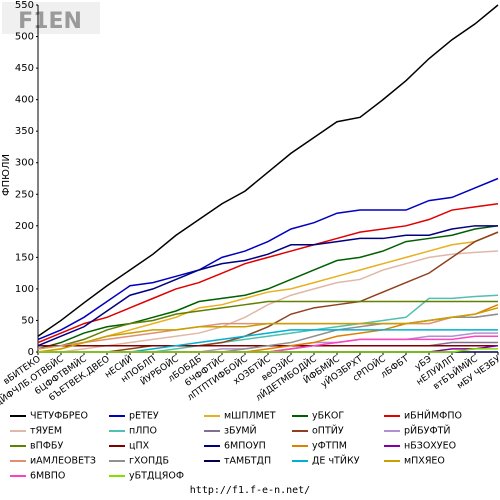  I want to click on y-tick-label: 350, so click(24, 131).